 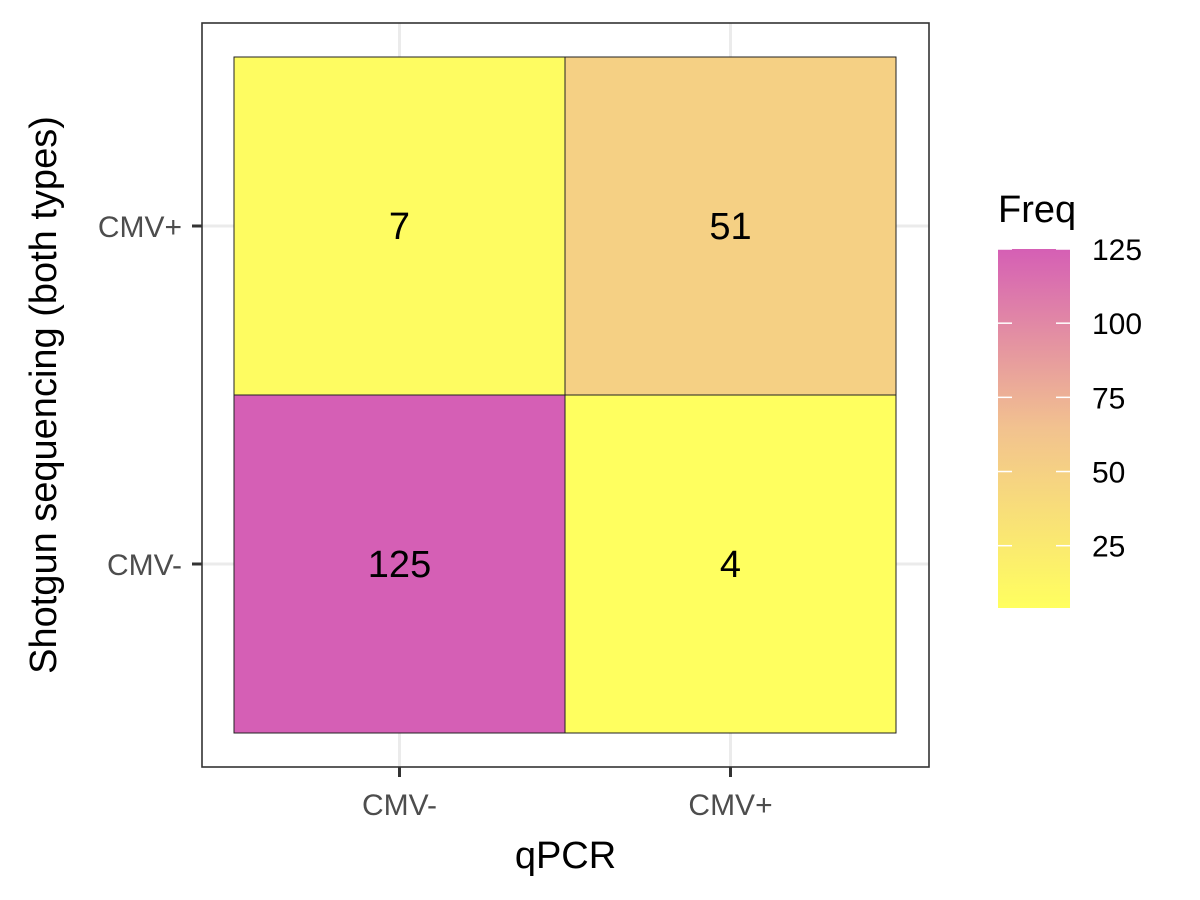 I want to click on cell-value-label: 51, so click(x=730, y=227).